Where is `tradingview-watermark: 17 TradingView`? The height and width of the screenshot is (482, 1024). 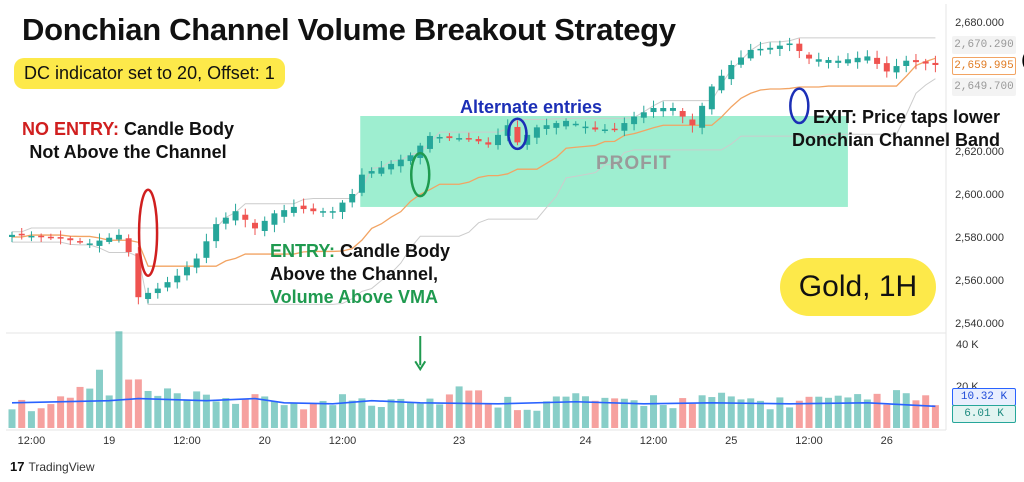
tradingview-watermark: 17 TradingView is located at coordinates (52, 466).